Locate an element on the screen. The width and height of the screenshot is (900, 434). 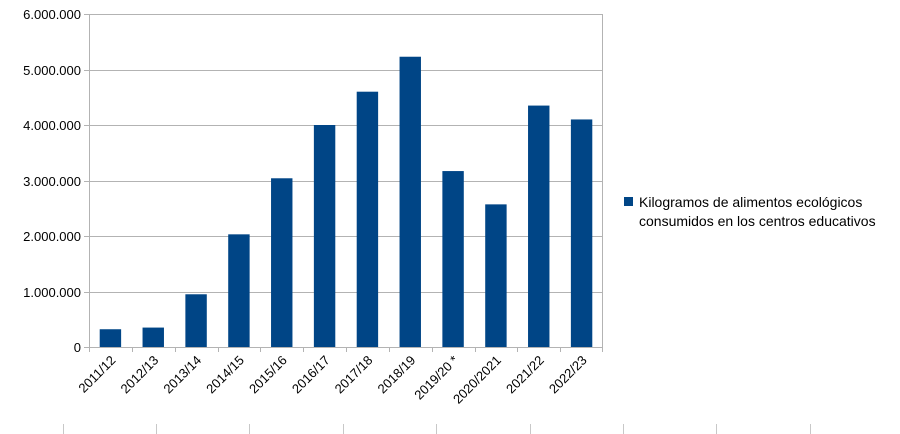
x-tick-label: 2013/14 is located at coordinates (182, 375).